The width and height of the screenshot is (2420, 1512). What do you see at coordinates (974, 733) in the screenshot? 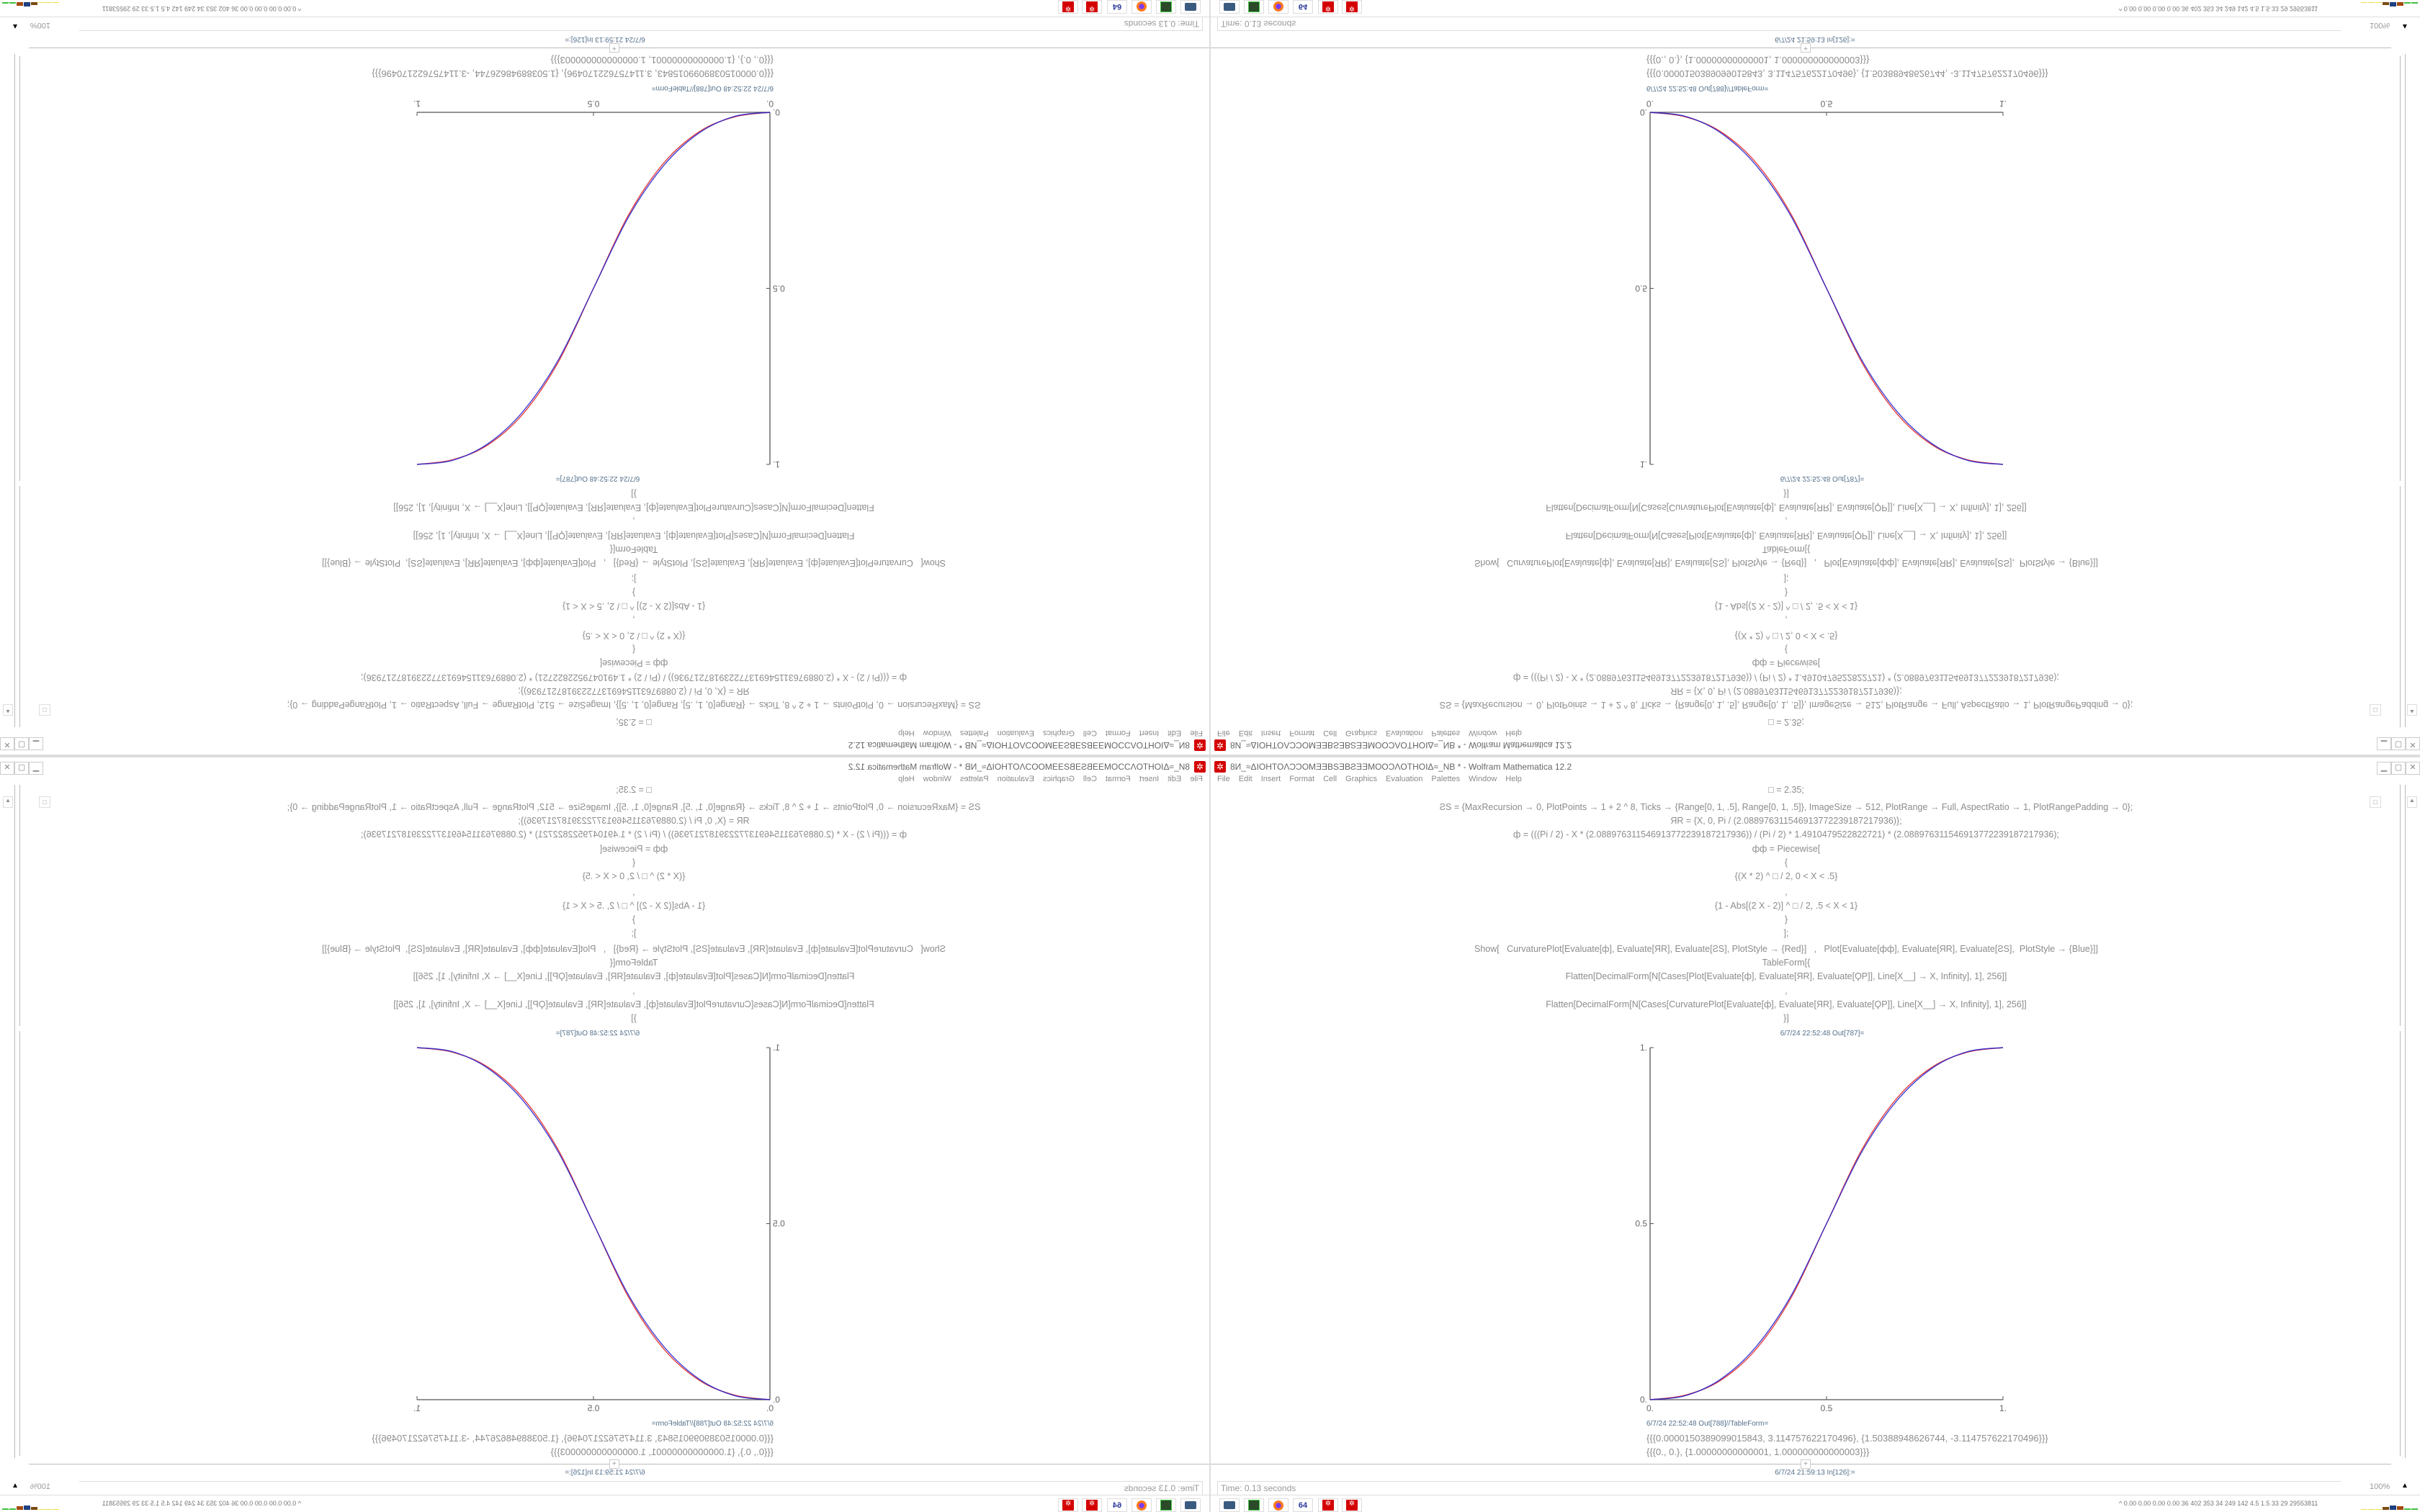
I see `menu-palettes: Palettes` at bounding box center [974, 733].